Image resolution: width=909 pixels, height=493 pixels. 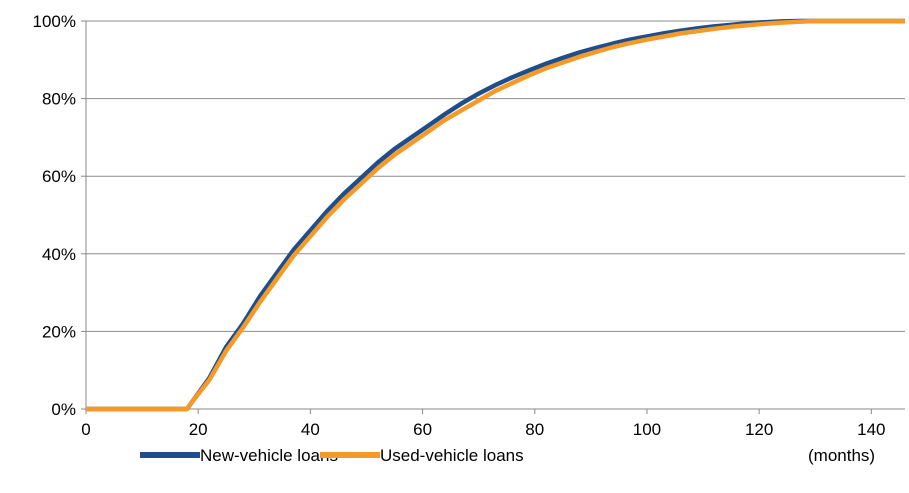 What do you see at coordinates (269, 455) in the screenshot?
I see `legend-label-0: New-vehicle loans` at bounding box center [269, 455].